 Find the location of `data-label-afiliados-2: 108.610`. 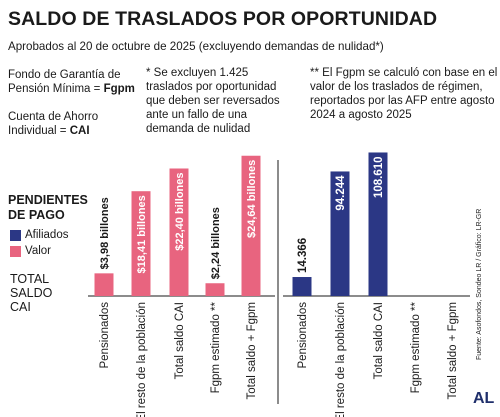

data-label-afiliados-2: 108.610 is located at coordinates (379, 177).